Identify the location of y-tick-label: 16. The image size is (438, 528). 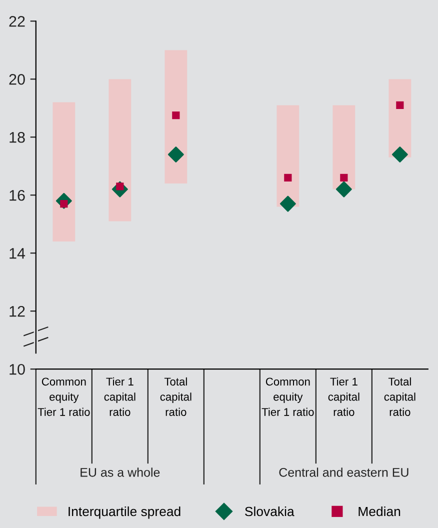
(17, 195).